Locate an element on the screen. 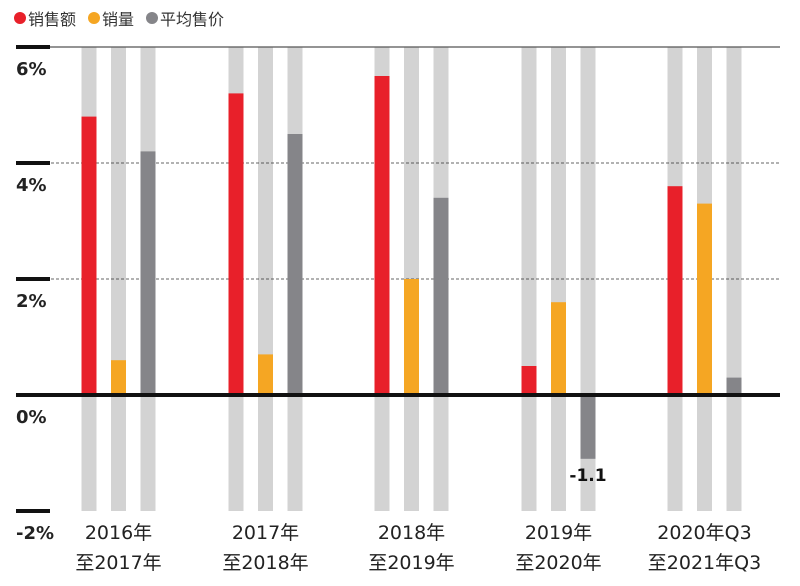 The height and width of the screenshot is (586, 800). x-category-label: 至2019年 is located at coordinates (411, 563).